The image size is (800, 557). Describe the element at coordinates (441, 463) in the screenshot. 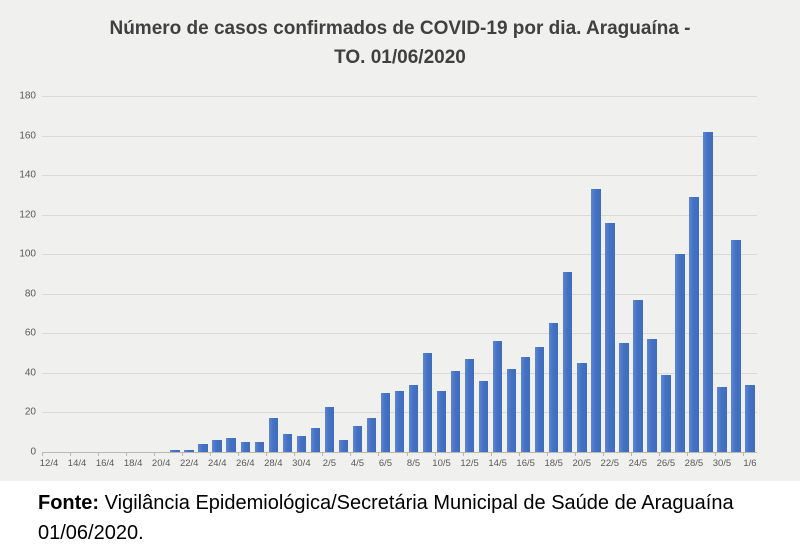

I see `x-tick-label: 10/5` at that location.